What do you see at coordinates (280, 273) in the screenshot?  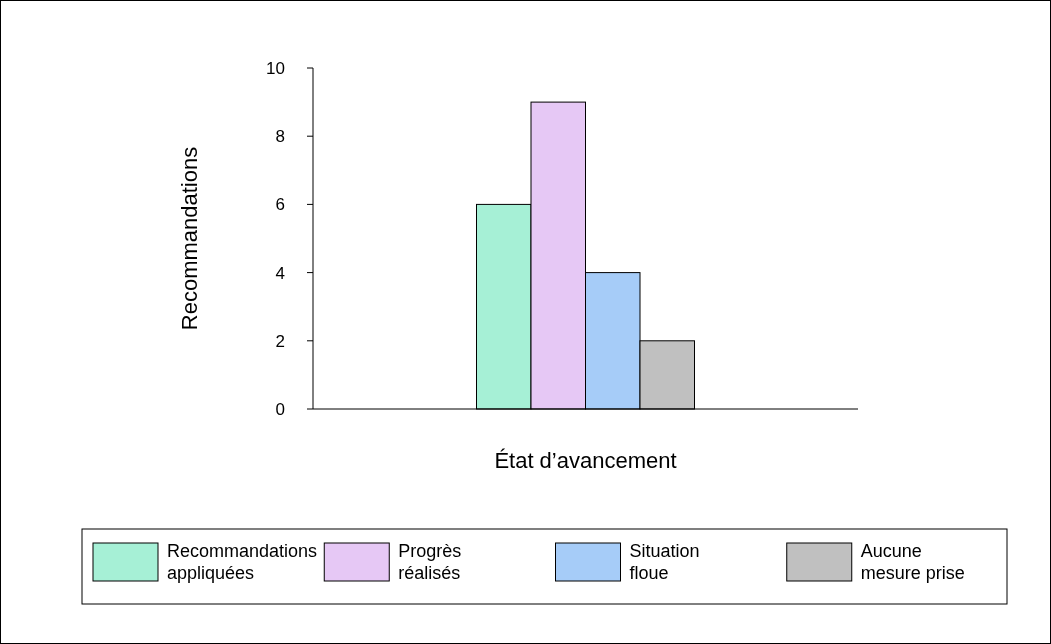 I see `y-tick-label: 4` at bounding box center [280, 273].